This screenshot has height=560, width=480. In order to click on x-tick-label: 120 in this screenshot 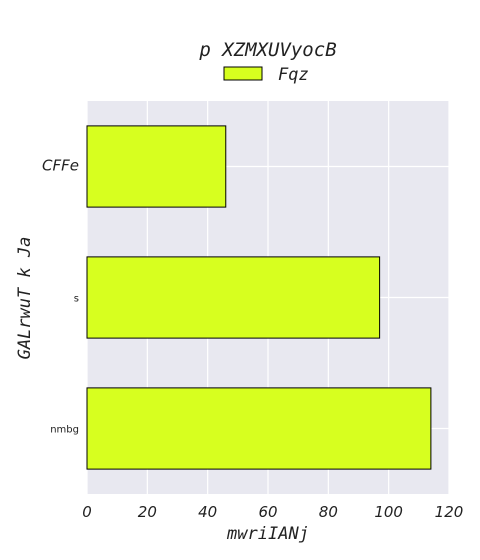, I will do `click(449, 512)`.